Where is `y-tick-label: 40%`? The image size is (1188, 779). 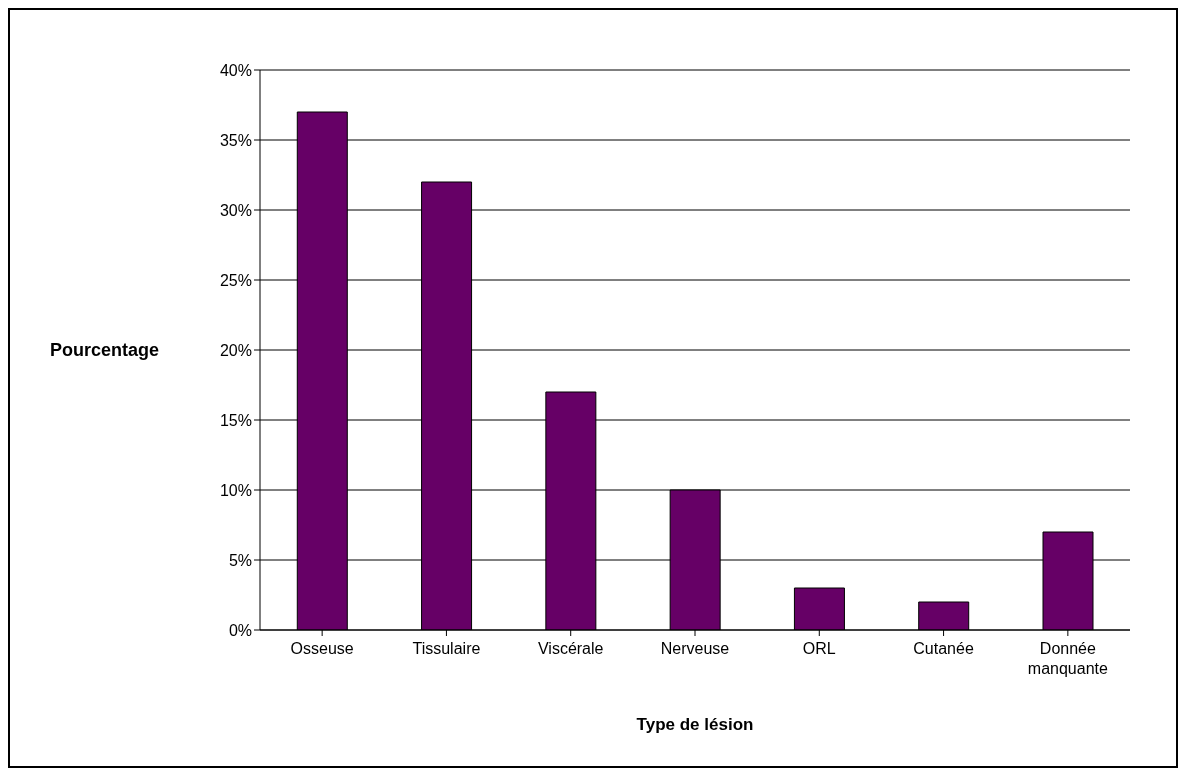 y-tick-label: 40% is located at coordinates (235, 70).